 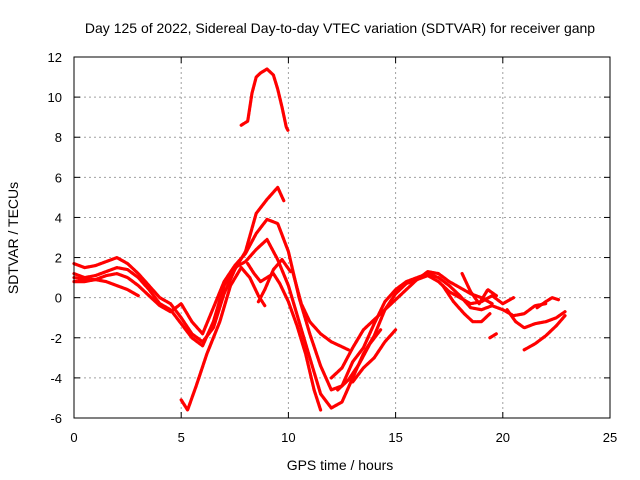 What do you see at coordinates (503, 437) in the screenshot?
I see `x-tick-label: 20` at bounding box center [503, 437].